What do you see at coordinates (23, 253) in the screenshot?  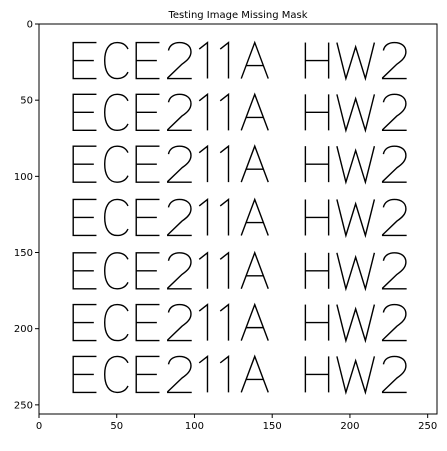 I see `y-tick-label: 150` at bounding box center [23, 253].